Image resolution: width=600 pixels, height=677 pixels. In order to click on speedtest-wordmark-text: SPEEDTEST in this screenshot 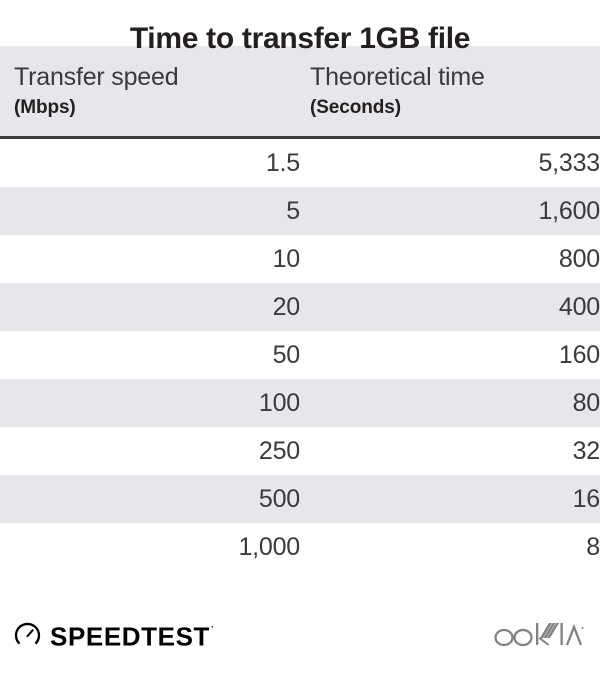, I will do `click(130, 636)`.